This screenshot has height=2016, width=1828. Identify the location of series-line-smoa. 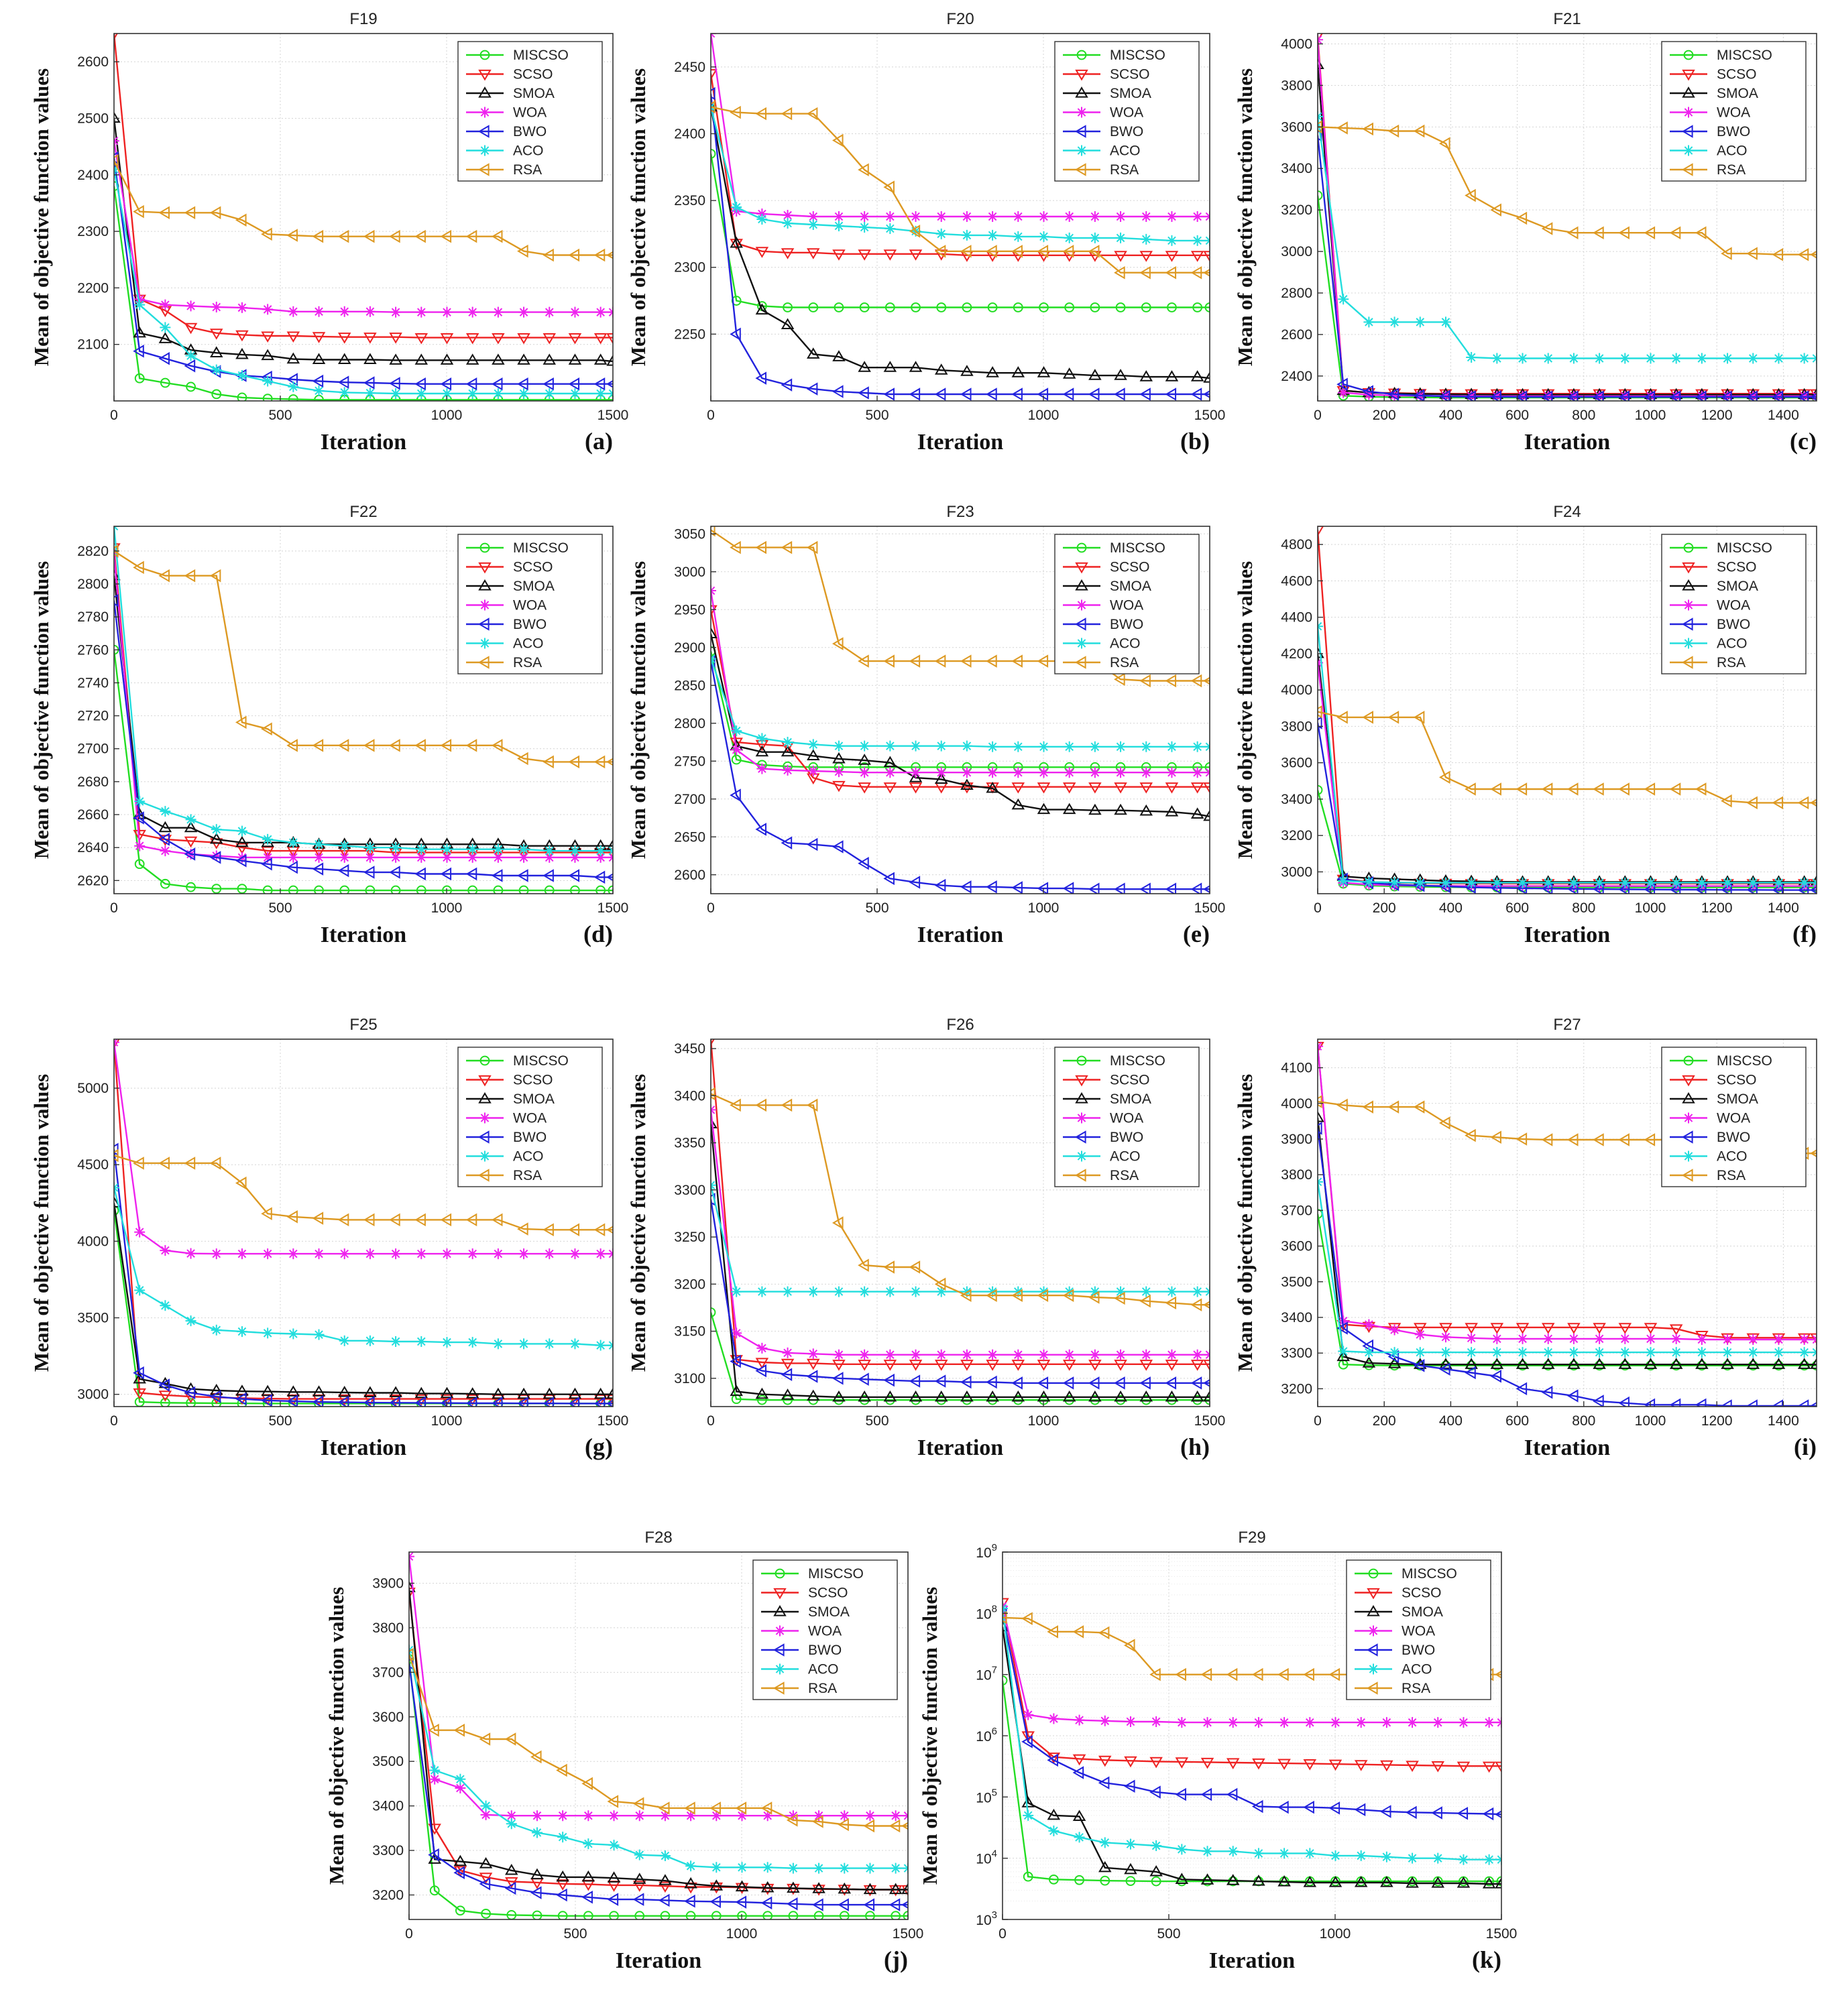
(1252, 1755).